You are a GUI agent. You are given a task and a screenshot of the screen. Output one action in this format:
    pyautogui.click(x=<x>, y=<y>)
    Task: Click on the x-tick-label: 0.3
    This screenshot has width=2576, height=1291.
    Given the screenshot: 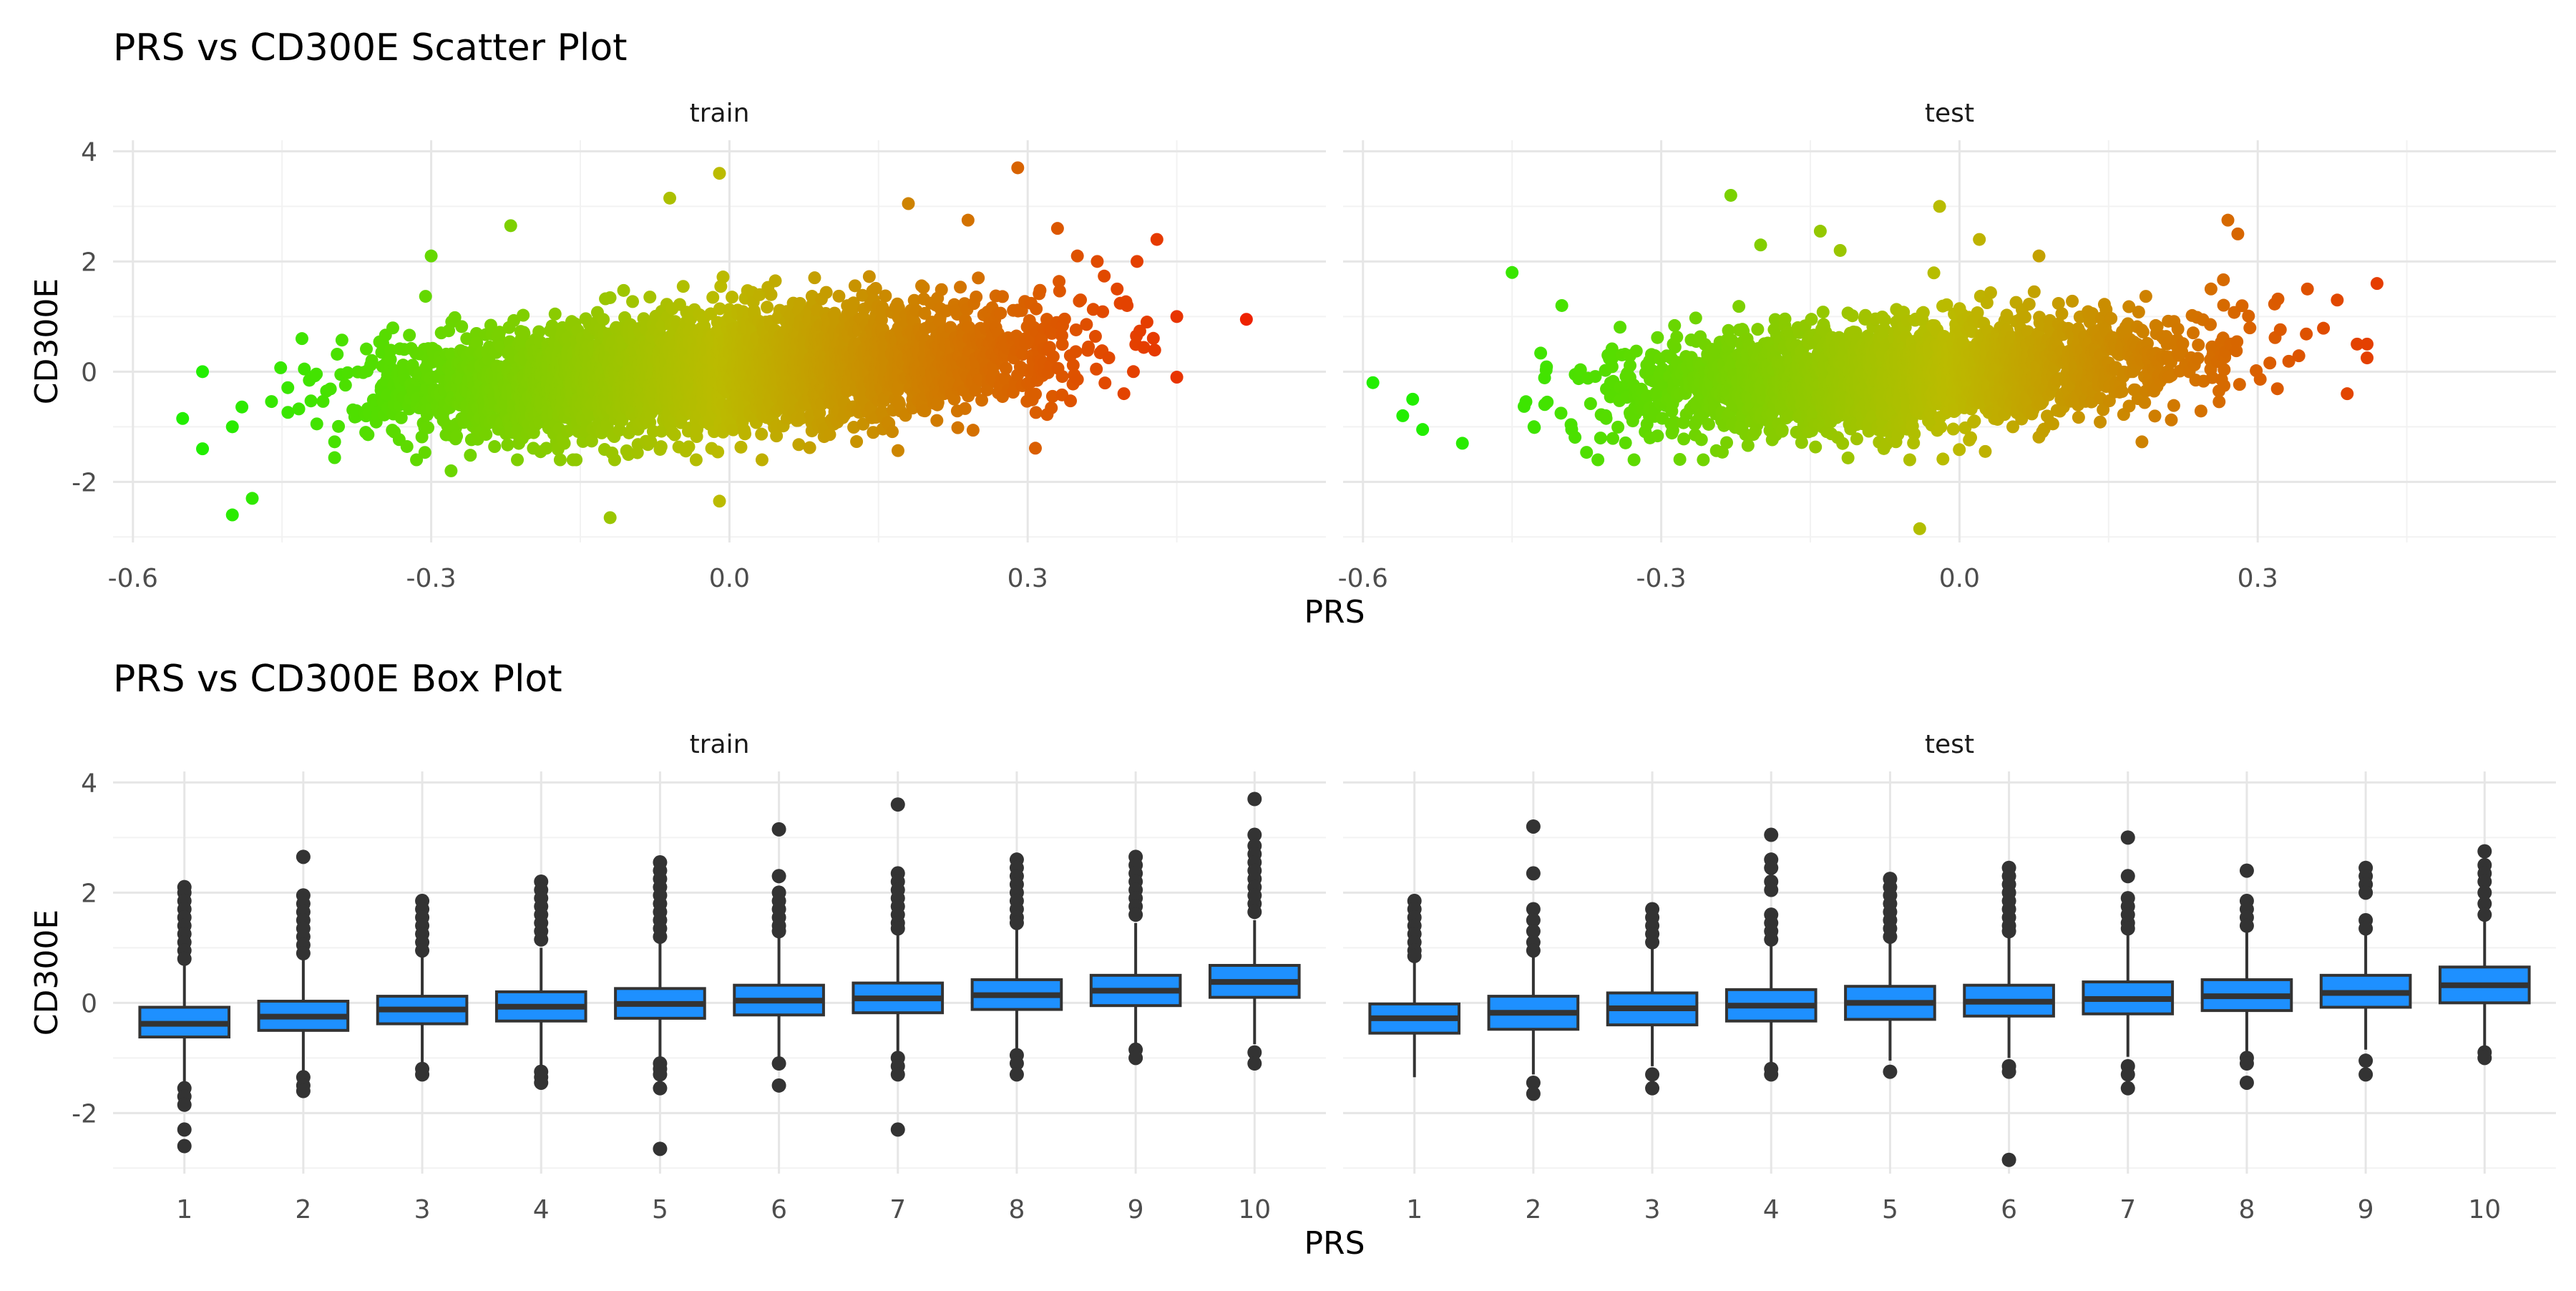 What is the action you would take?
    pyautogui.click(x=1028, y=578)
    